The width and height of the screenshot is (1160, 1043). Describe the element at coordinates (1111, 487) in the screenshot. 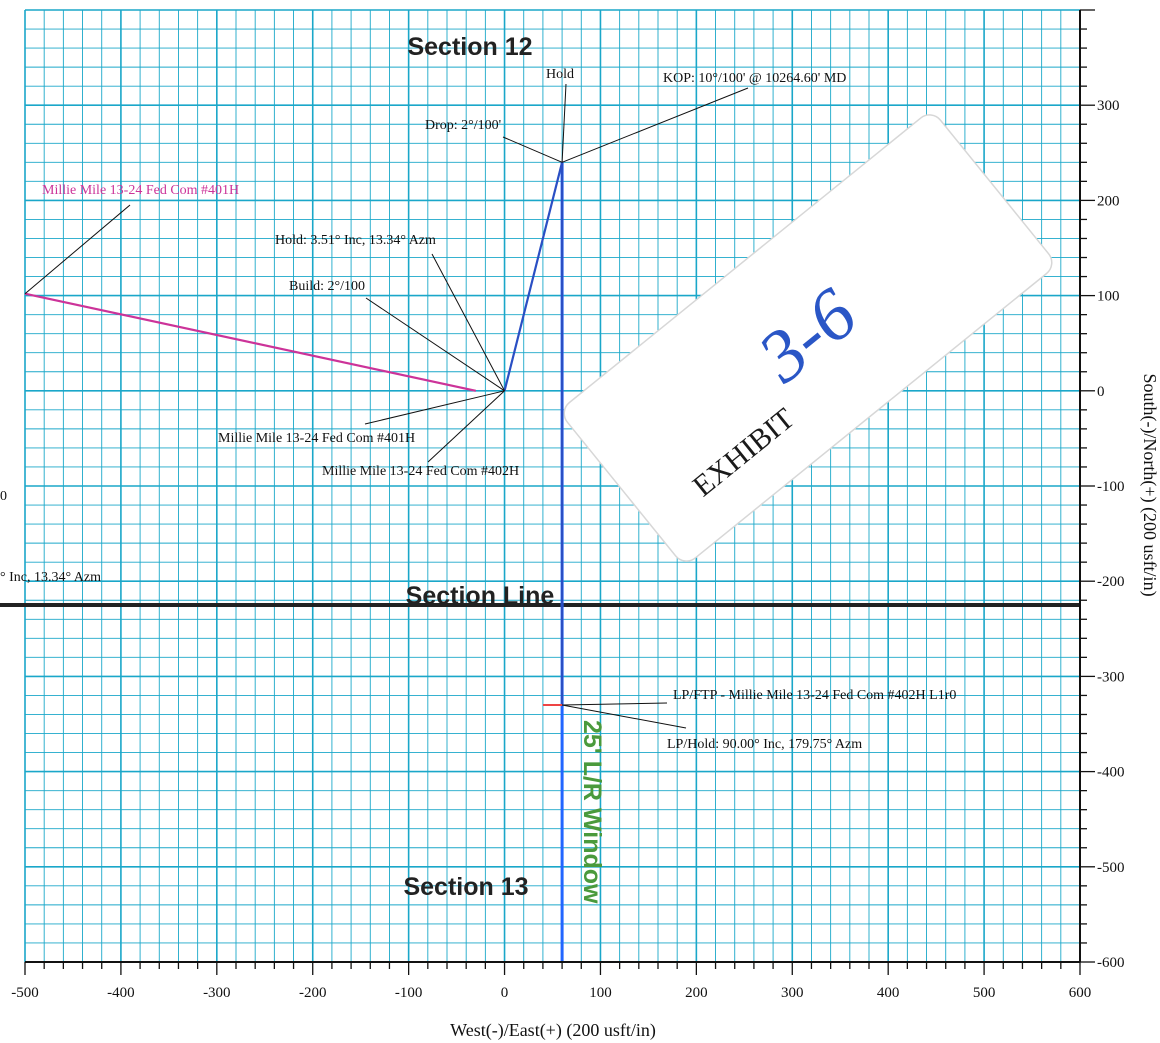

I see `y-tick-label: -100` at that location.